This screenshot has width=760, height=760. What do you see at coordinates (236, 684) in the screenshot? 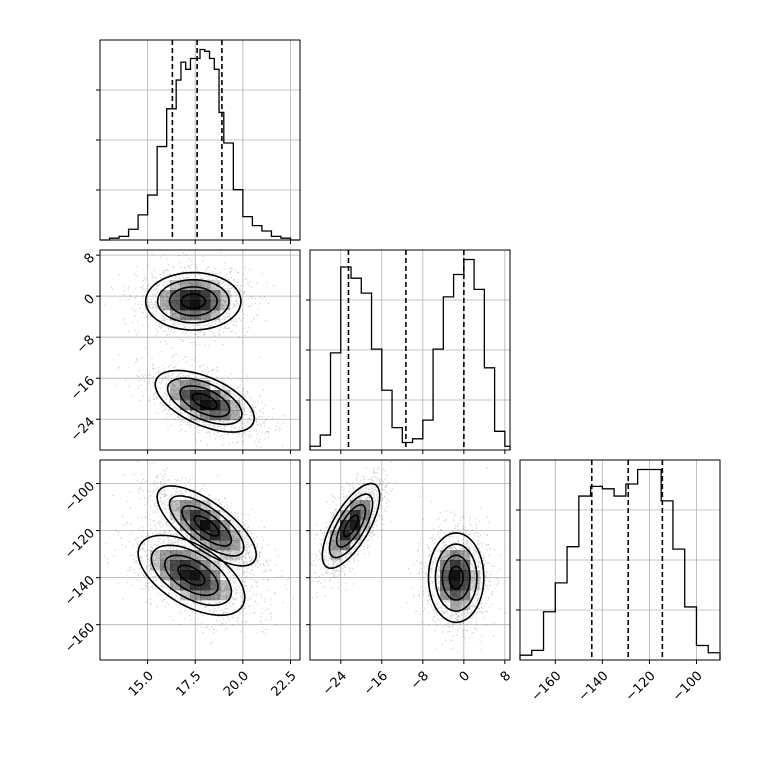
I see `x-tick-label: 20.0` at bounding box center [236, 684].